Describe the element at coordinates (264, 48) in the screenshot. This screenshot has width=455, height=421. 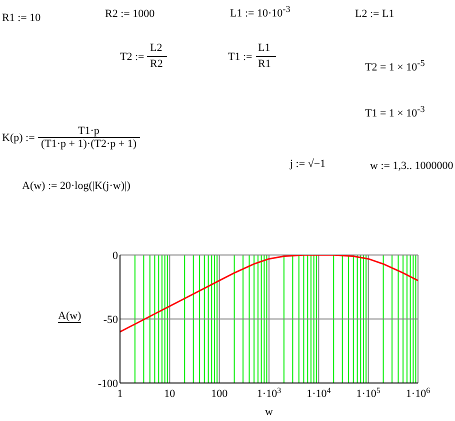
I see `text: L1` at that location.